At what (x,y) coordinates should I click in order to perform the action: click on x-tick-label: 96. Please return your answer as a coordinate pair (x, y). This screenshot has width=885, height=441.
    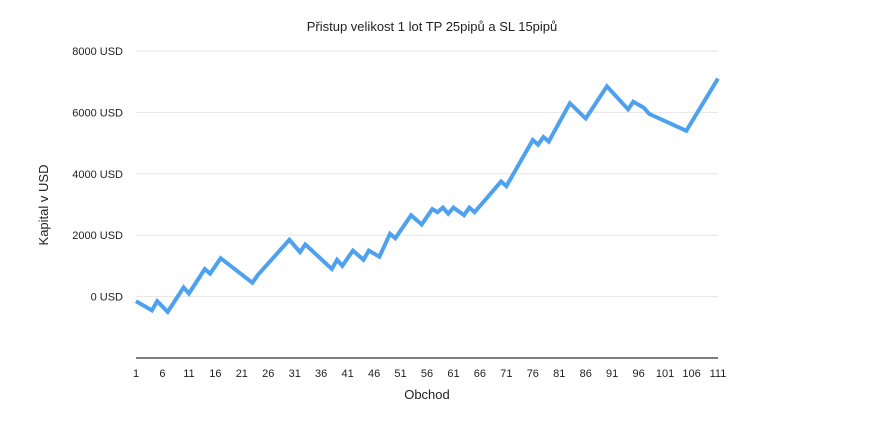
    Looking at the image, I should click on (639, 374).